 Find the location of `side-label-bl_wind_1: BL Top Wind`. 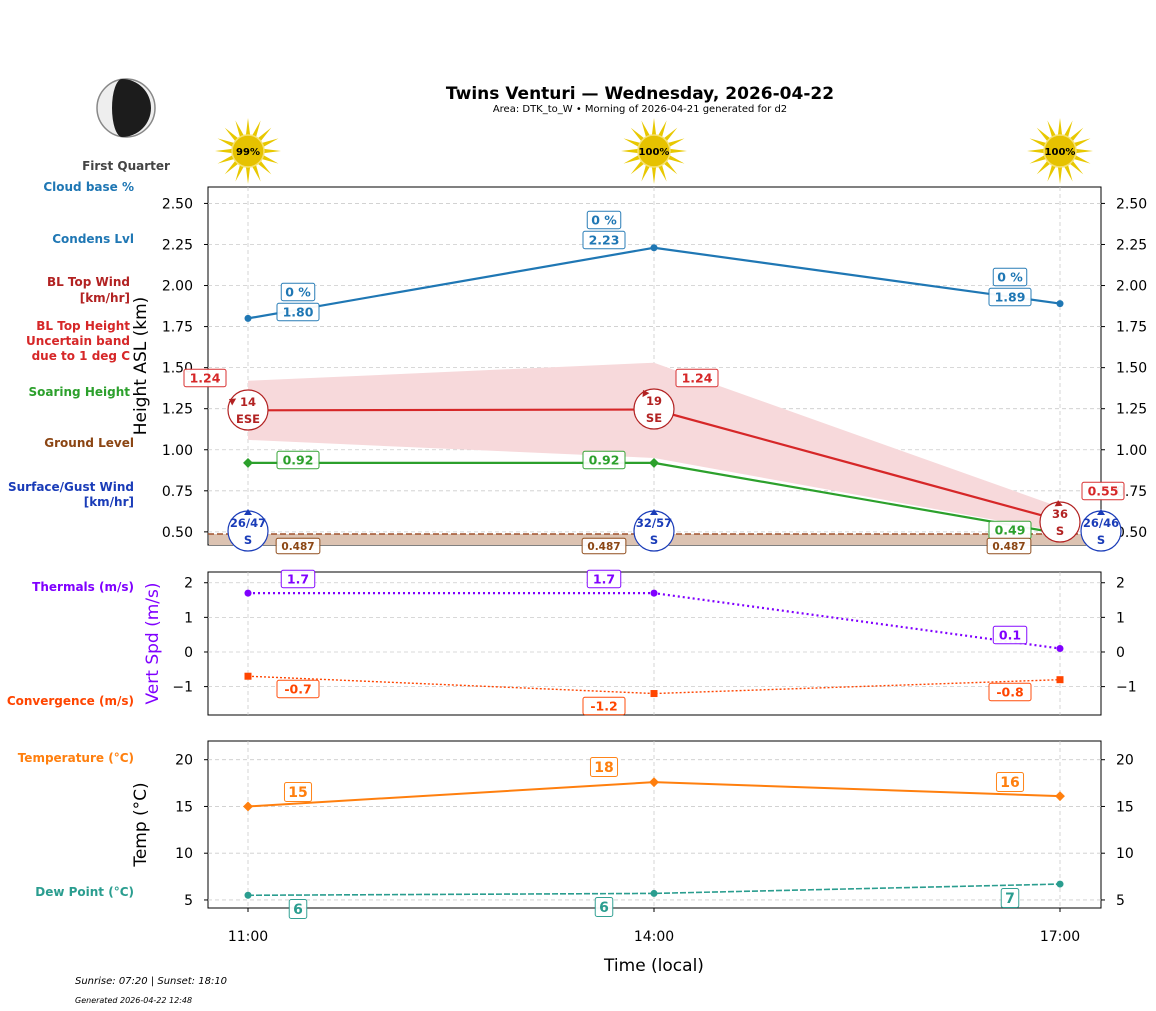

side-label-bl_wind_1: BL Top Wind is located at coordinates (88, 282).